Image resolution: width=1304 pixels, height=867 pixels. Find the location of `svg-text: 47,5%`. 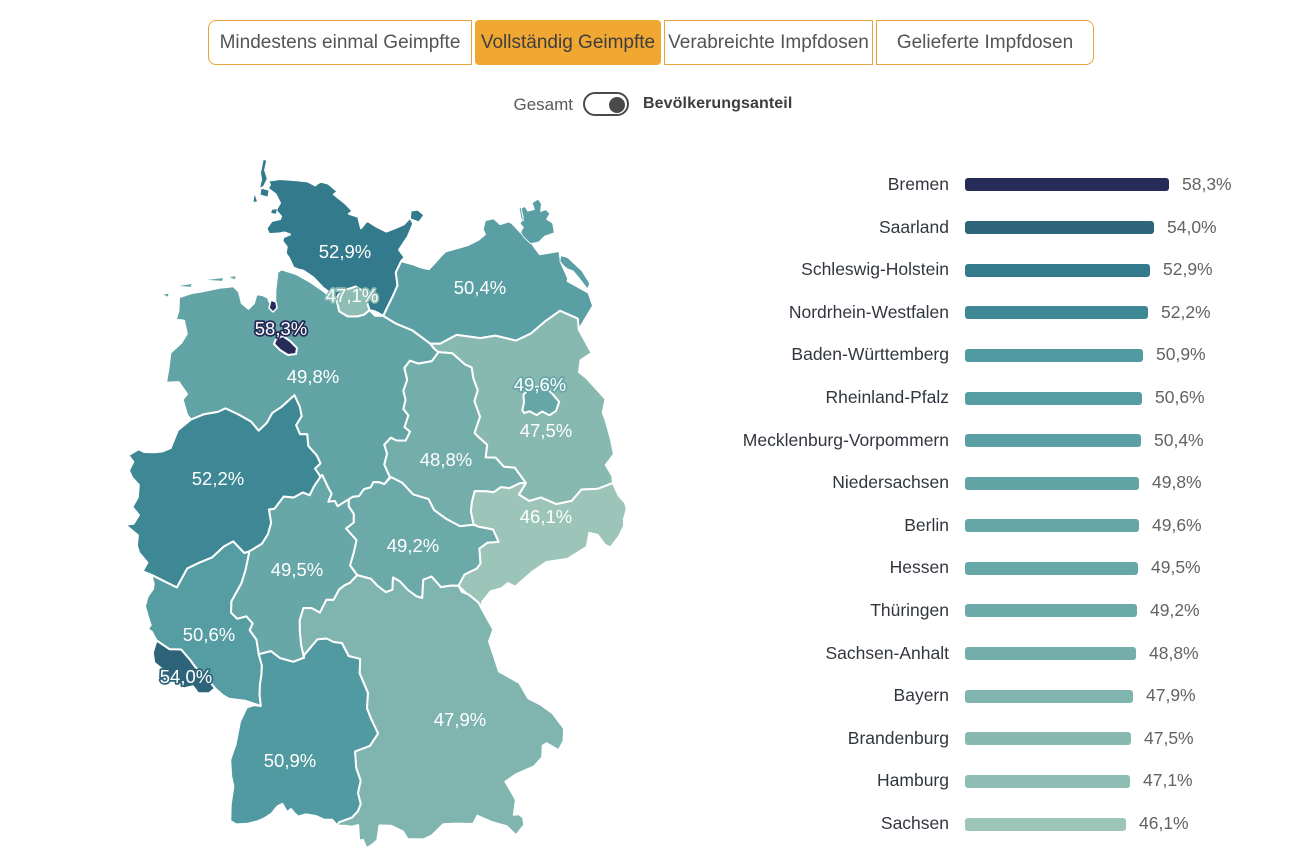

svg-text: 47,5% is located at coordinates (546, 430).